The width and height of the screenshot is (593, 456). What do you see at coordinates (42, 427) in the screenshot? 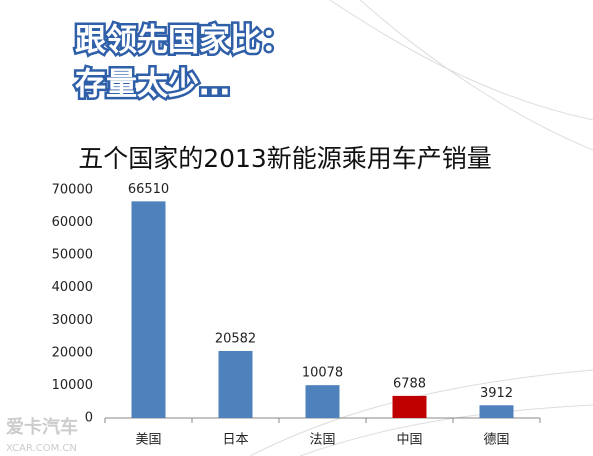
I see `watermark: 爱卡汽车` at bounding box center [42, 427].